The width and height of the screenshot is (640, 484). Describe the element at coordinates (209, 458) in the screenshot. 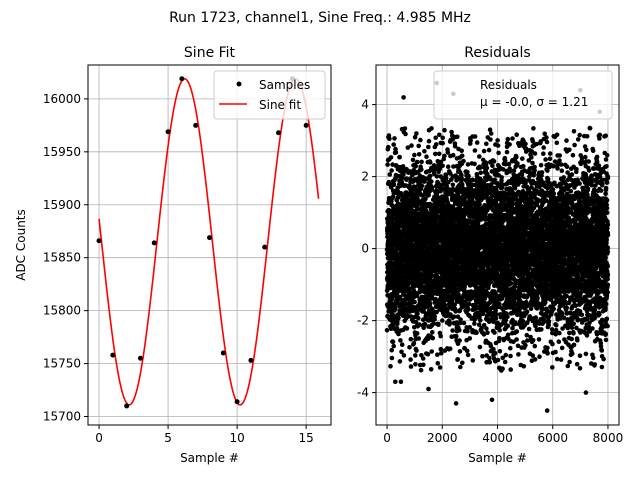

I see `sine-fit-xlabel: Sample #` at that location.